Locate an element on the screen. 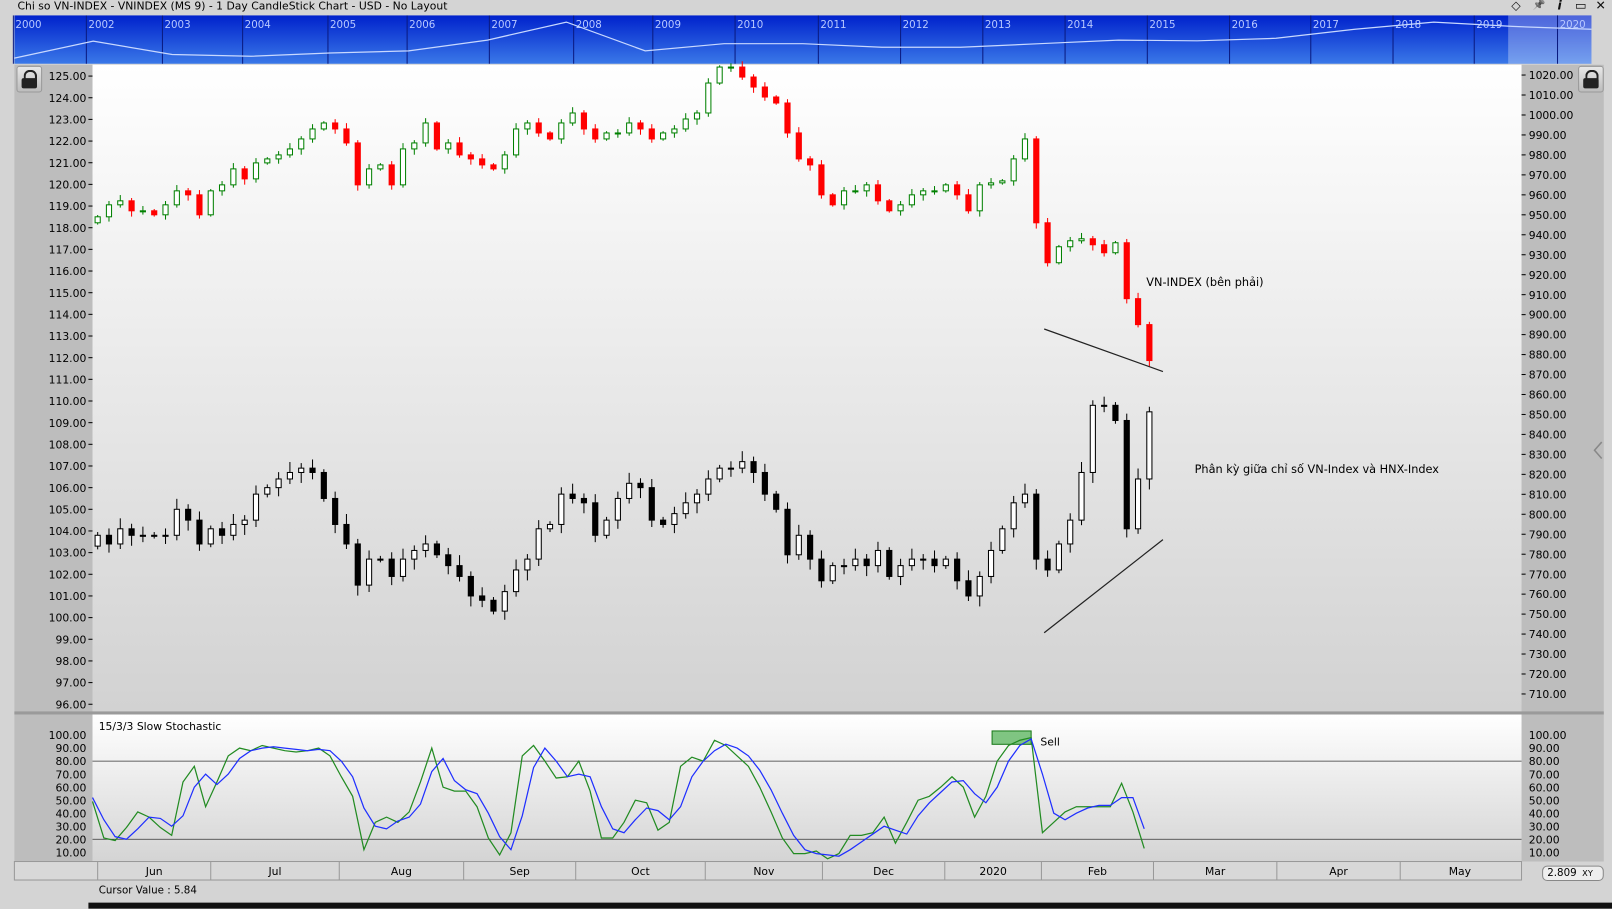 Image resolution: width=1612 pixels, height=909 pixels. month-label: Oct is located at coordinates (640, 871).